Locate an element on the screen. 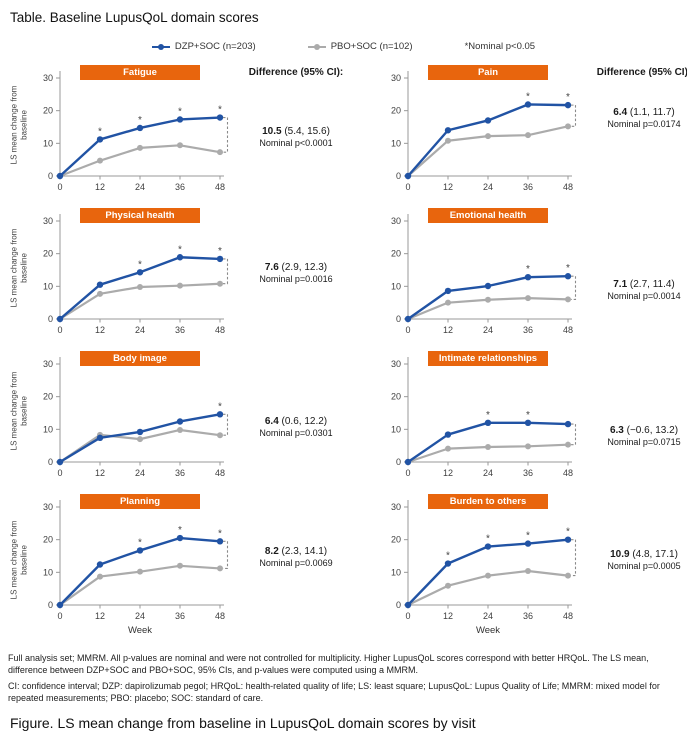  difference-value: 7.6 (2.9, 12.3) is located at coordinates (296, 268).